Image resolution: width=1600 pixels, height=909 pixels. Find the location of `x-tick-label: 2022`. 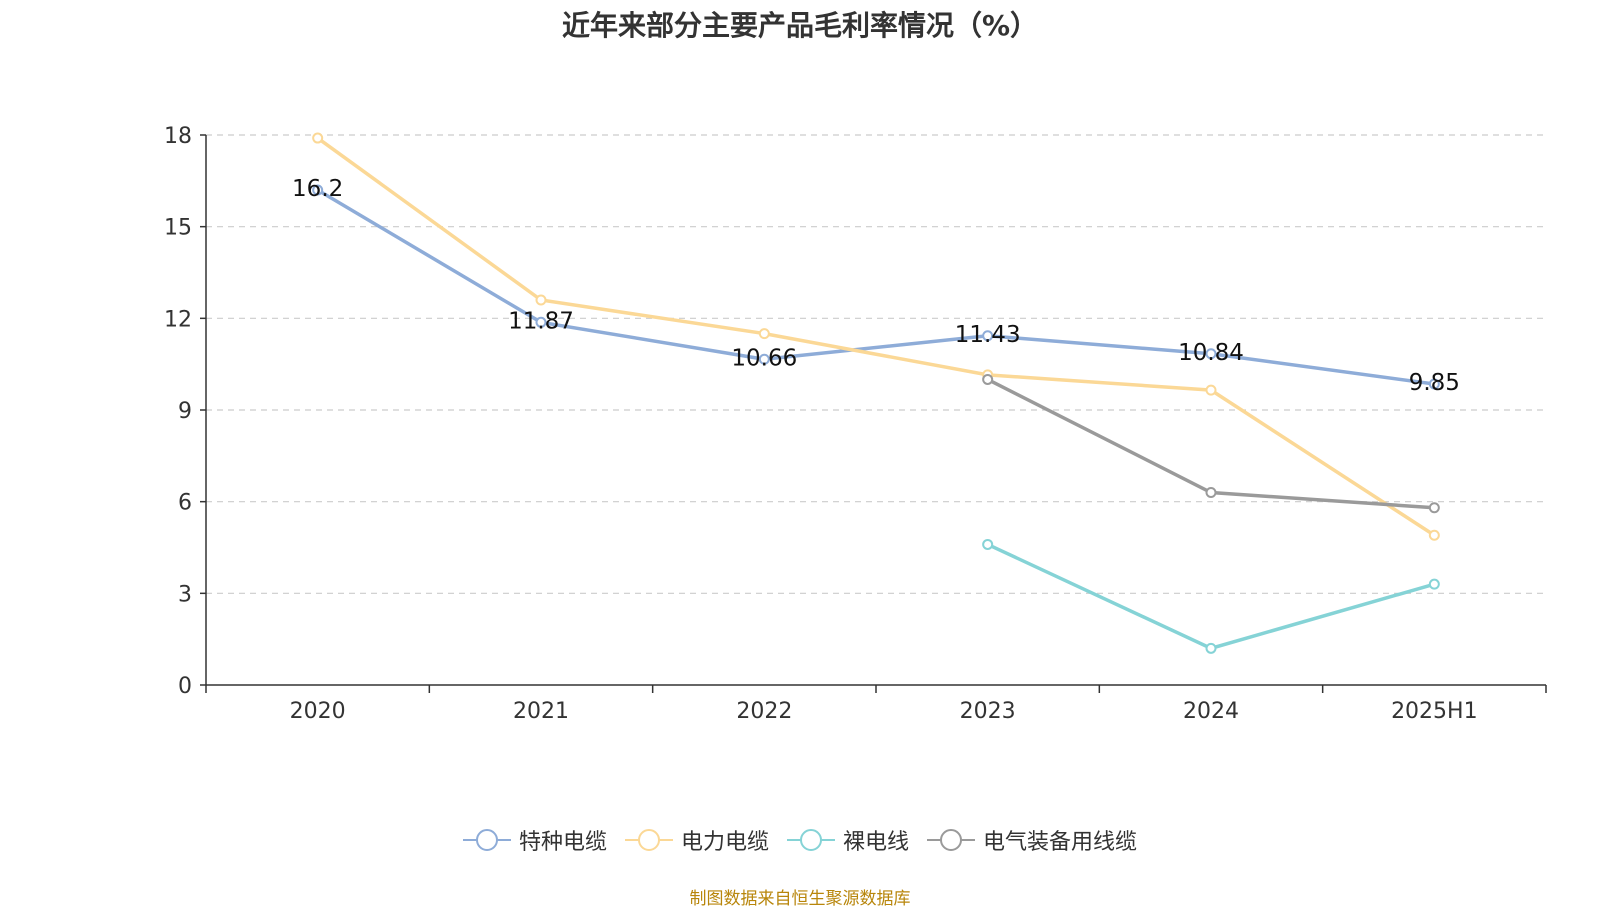

x-tick-label: 2022 is located at coordinates (764, 711).